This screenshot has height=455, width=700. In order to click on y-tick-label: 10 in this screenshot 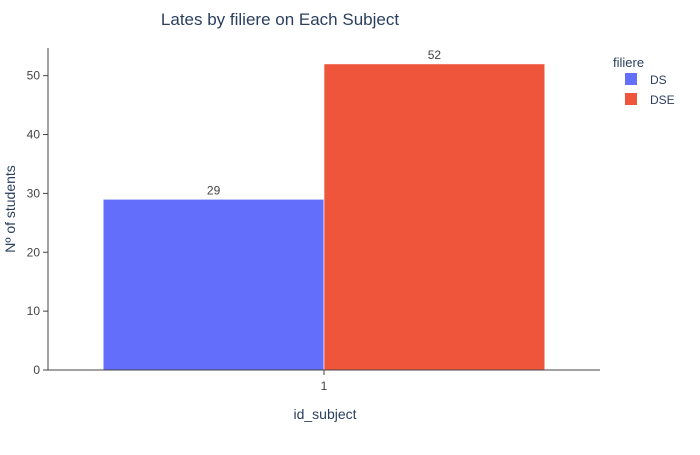, I will do `click(34, 311)`.